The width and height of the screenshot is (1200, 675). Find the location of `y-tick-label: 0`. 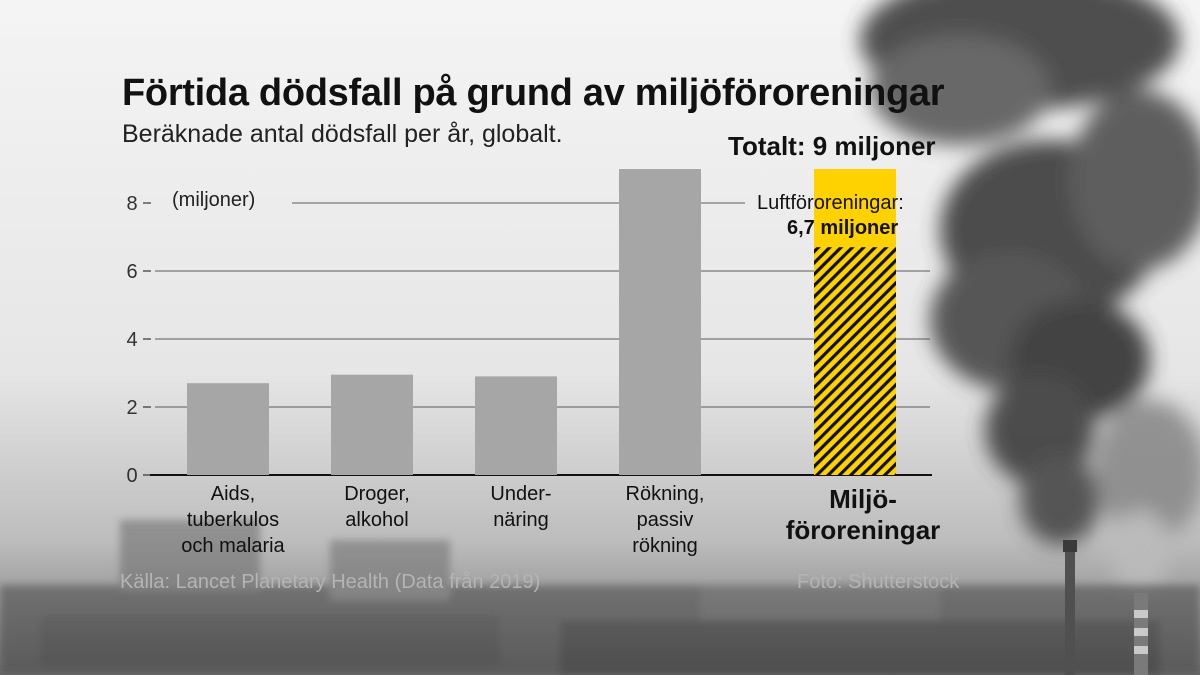

y-tick-label: 0 is located at coordinates (131, 476).